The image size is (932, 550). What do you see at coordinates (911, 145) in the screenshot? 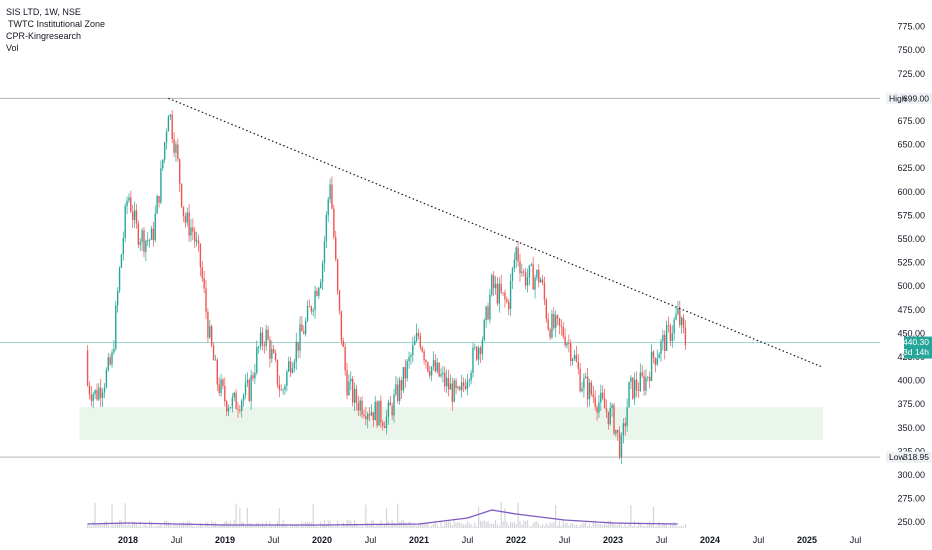
I see `price-tick-label: 650.00` at bounding box center [911, 145].